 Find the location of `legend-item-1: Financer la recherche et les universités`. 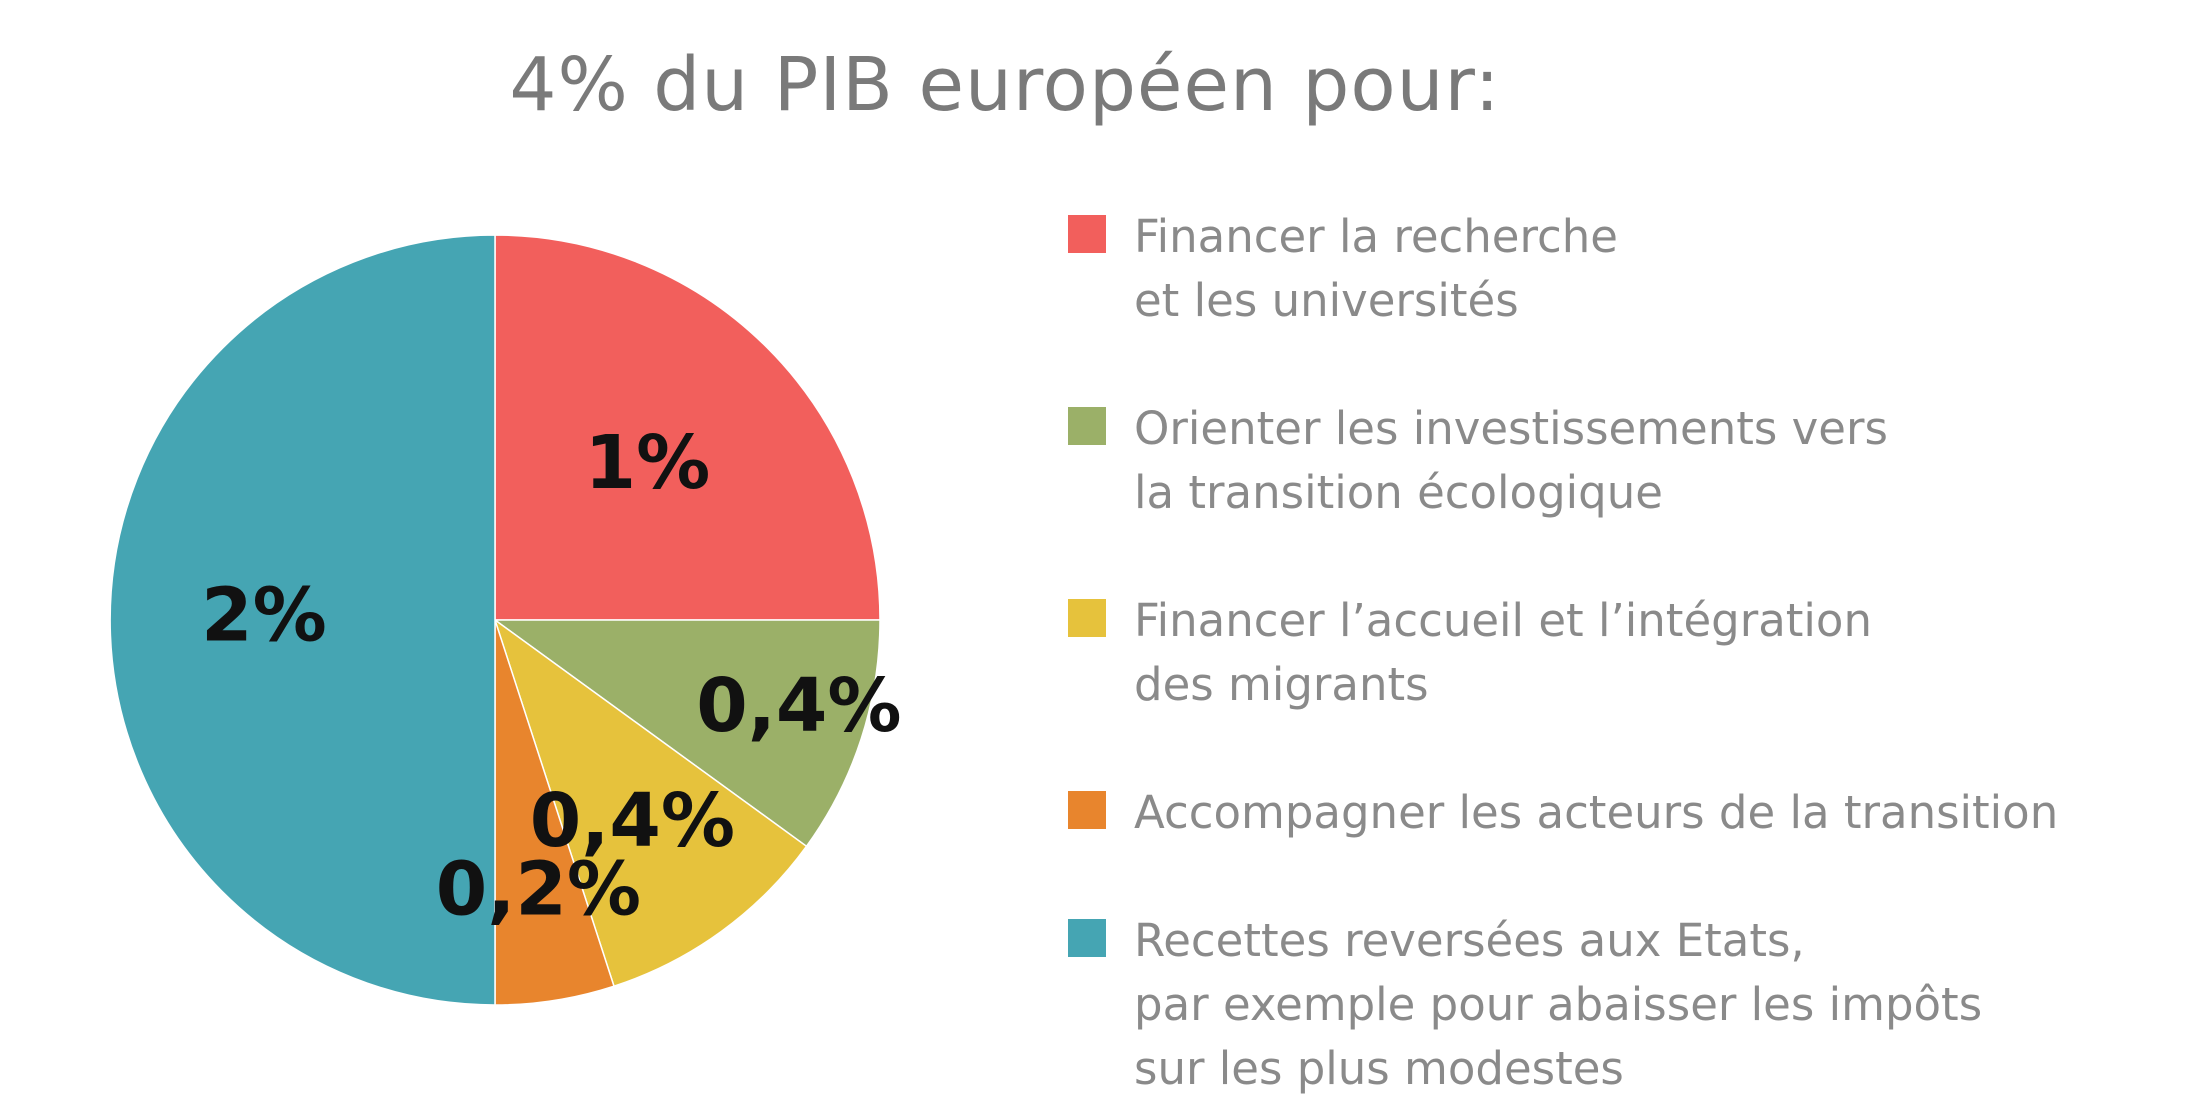

legend-item-1: Financer la recherche et les universités is located at coordinates (1343, 269).